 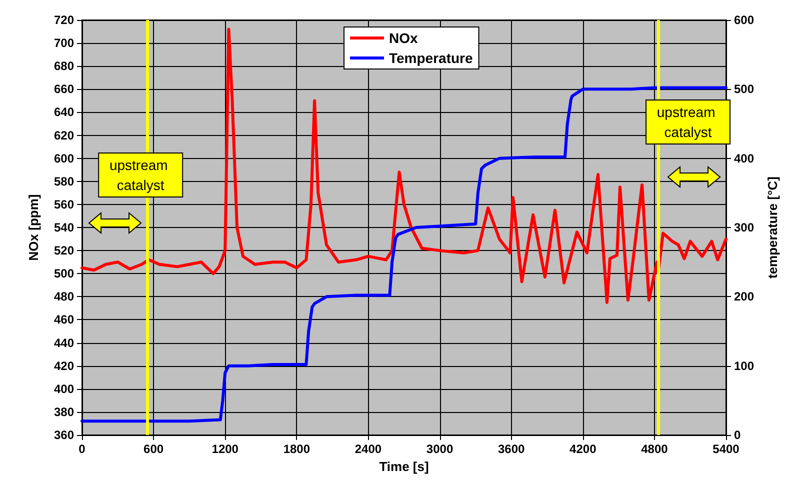 I want to click on y2-tick-label: 200, so click(x=744, y=297).